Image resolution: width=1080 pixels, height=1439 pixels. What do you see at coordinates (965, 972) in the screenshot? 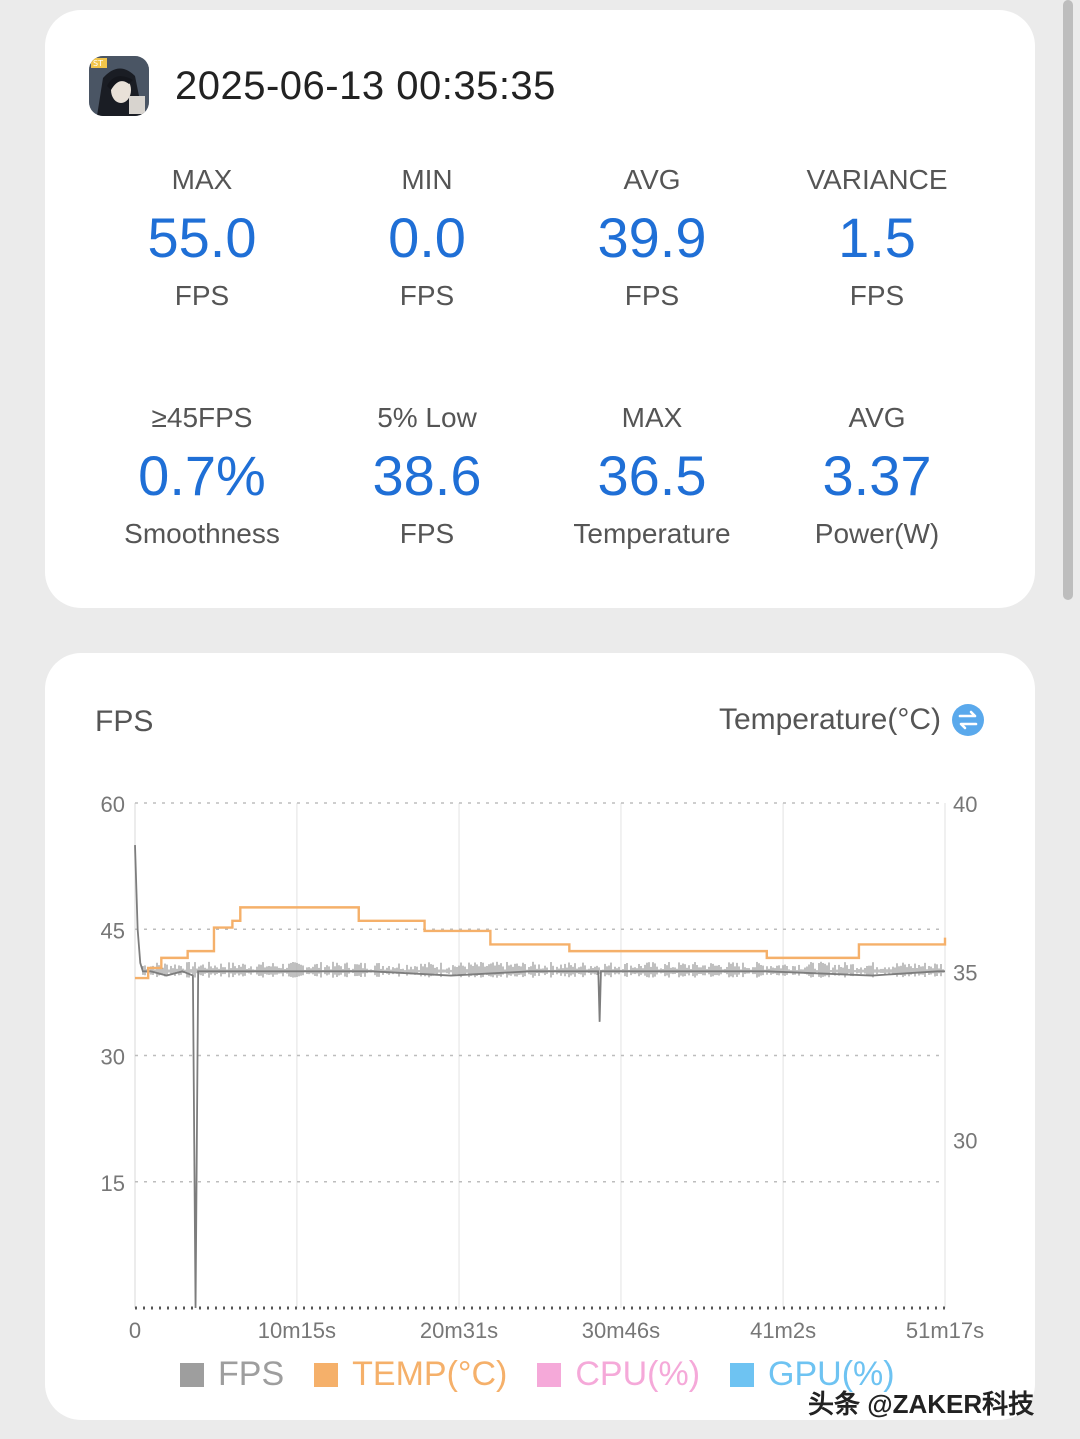
I see `y-right-tick-label: 35` at bounding box center [965, 972].